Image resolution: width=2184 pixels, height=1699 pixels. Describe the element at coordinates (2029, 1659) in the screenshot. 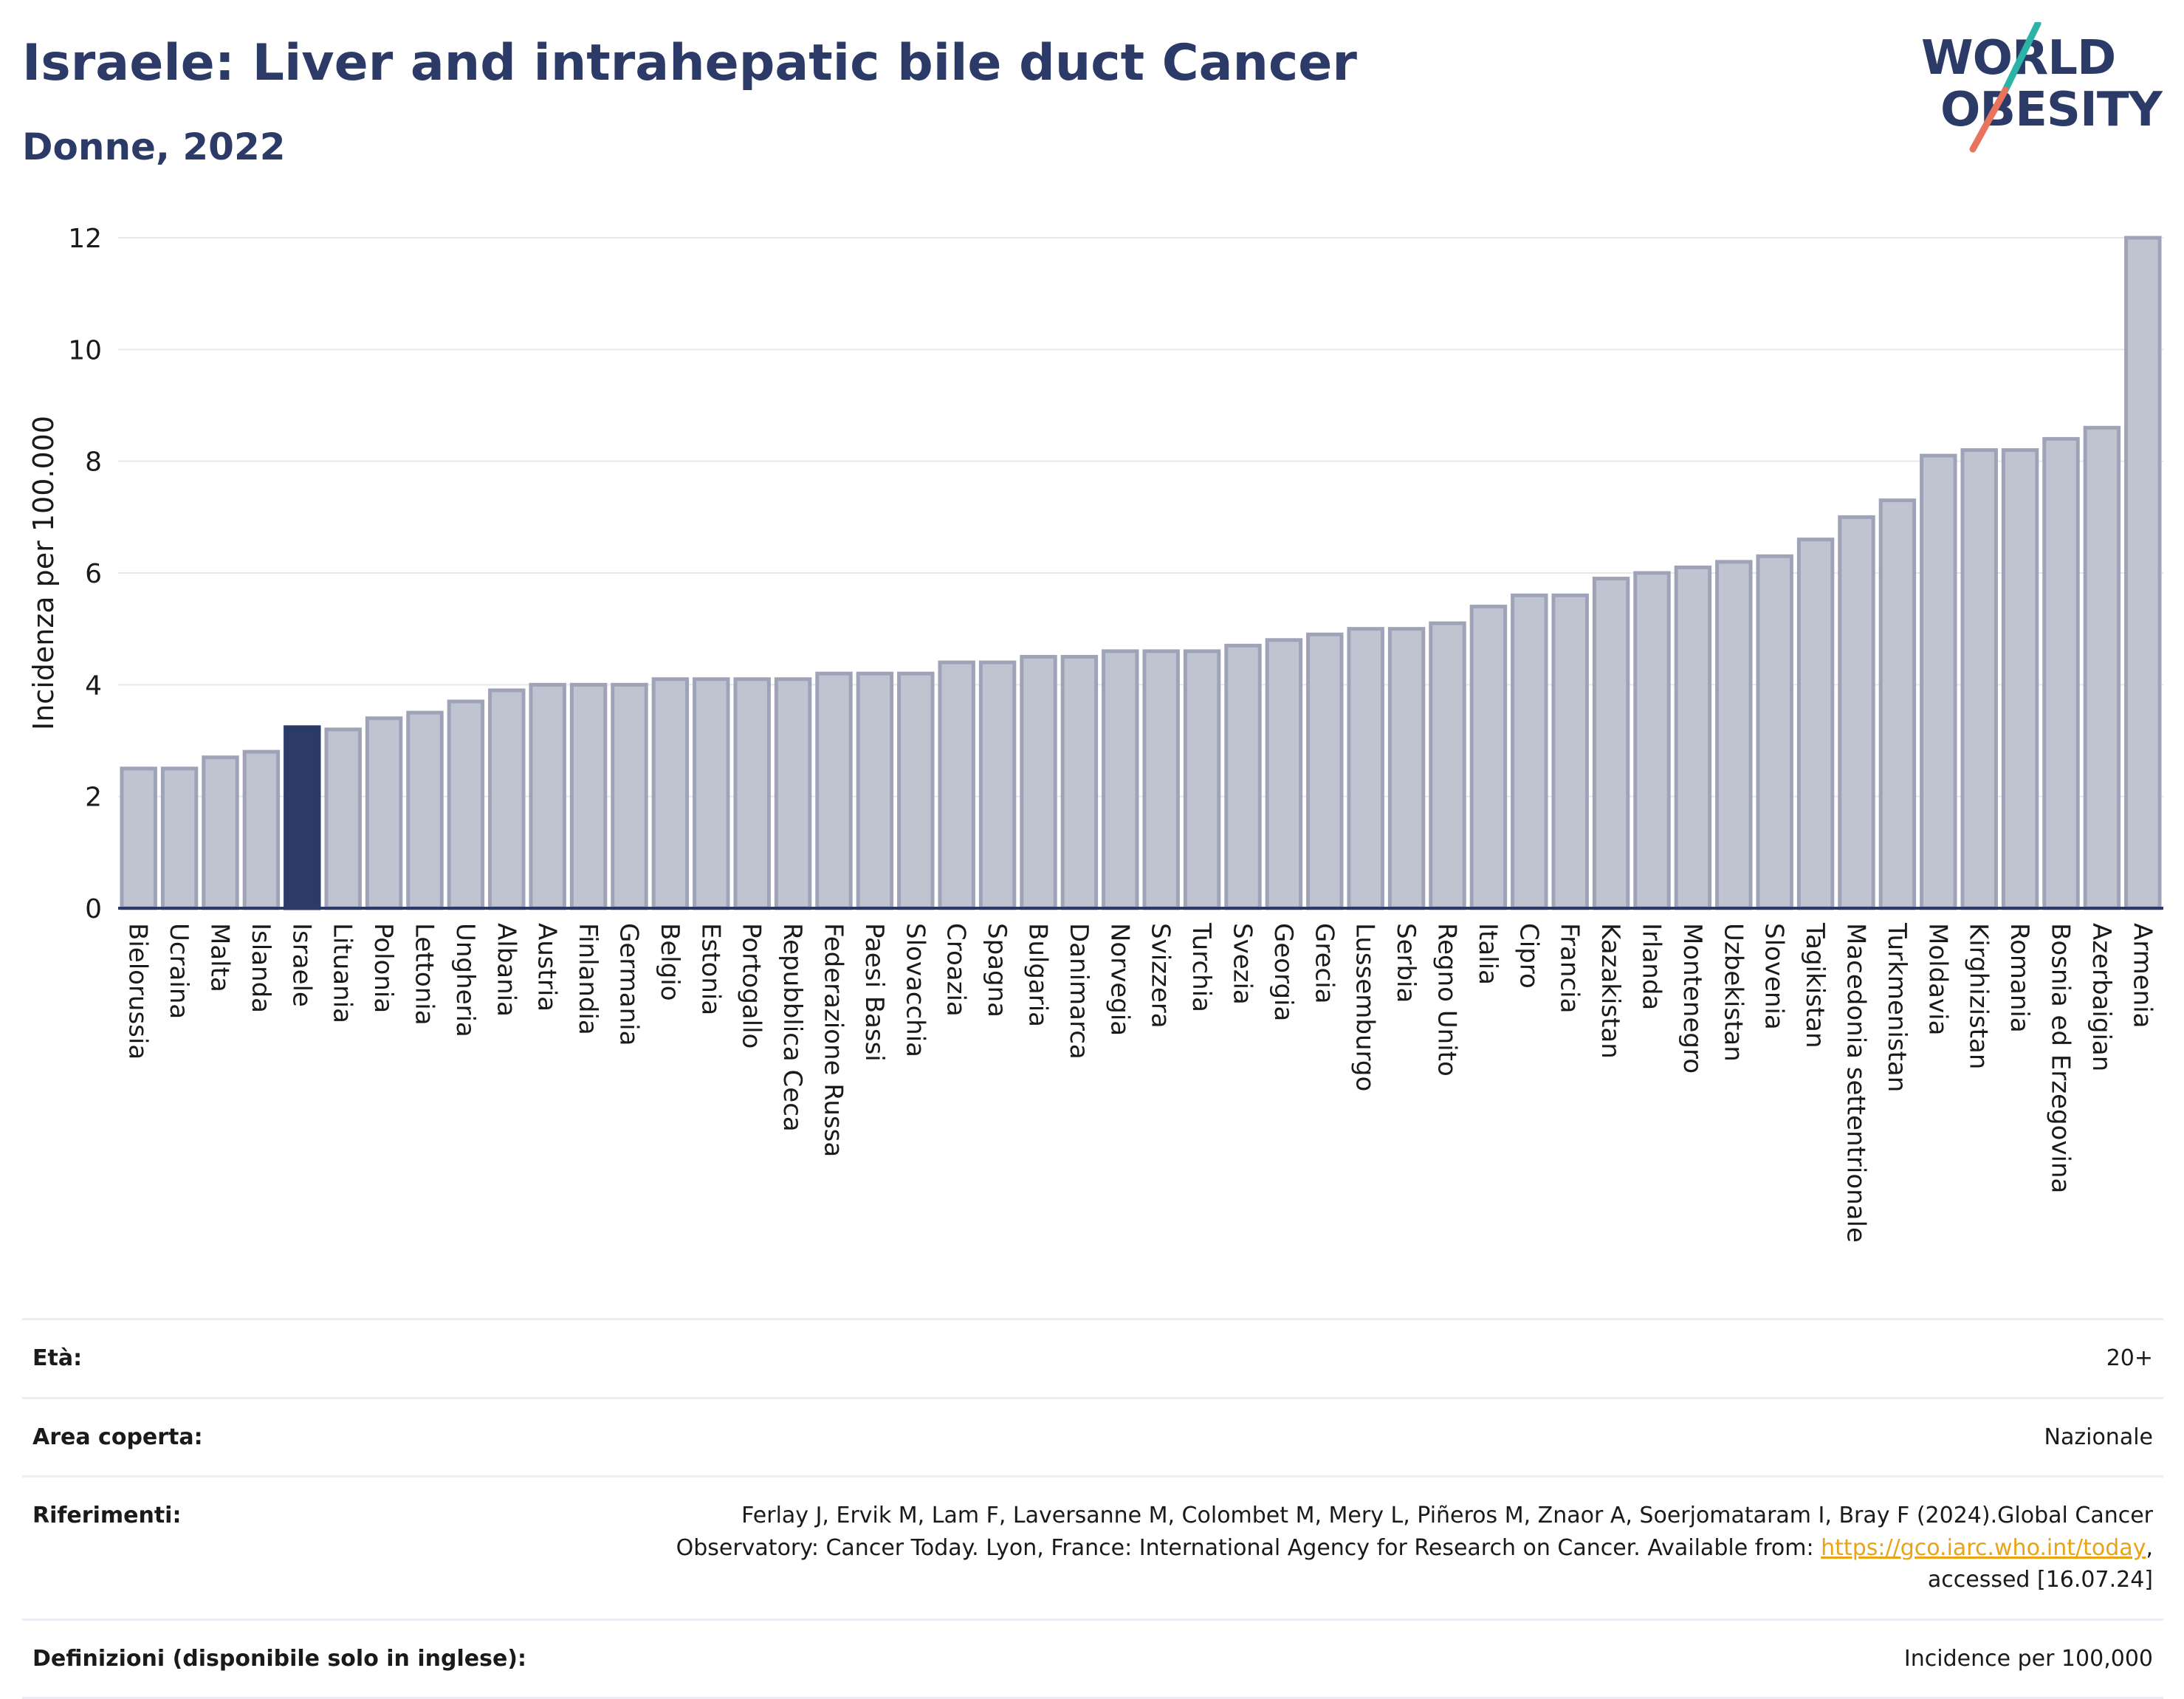

I see `info-value: Incidence per 100,000` at that location.